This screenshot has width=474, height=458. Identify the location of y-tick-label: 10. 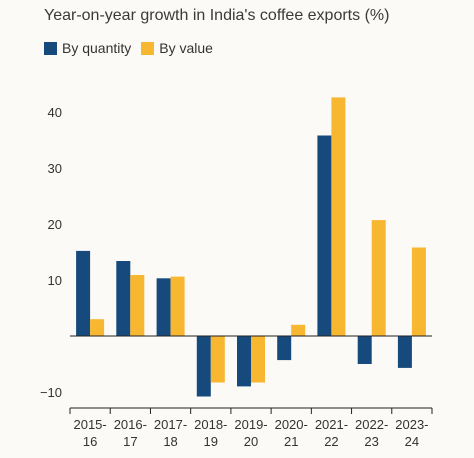
(55, 280).